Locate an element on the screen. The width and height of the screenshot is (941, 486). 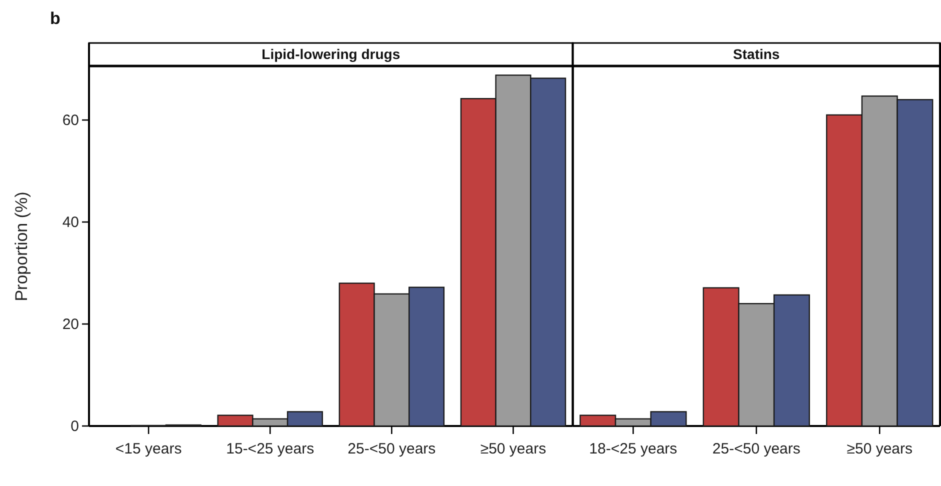
y-tick-label: 60 is located at coordinates (70, 120).